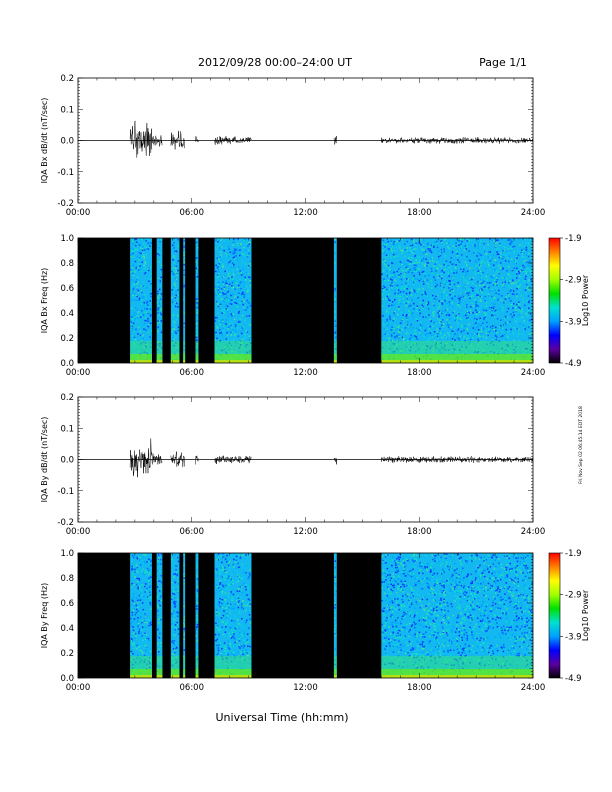 The width and height of the screenshot is (612, 792). I want to click on y-axis-label: IQA Bx dB/dt (nT/sec), so click(44, 141).